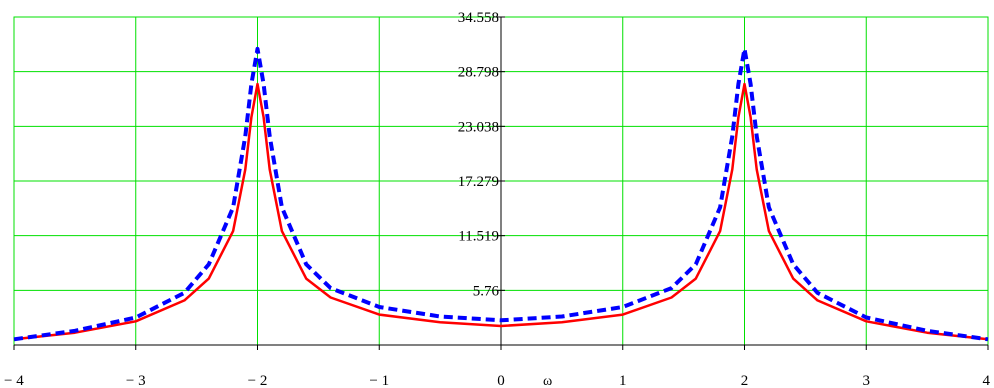  What do you see at coordinates (987, 380) in the screenshot?
I see `x-tick-label: 4` at bounding box center [987, 380].